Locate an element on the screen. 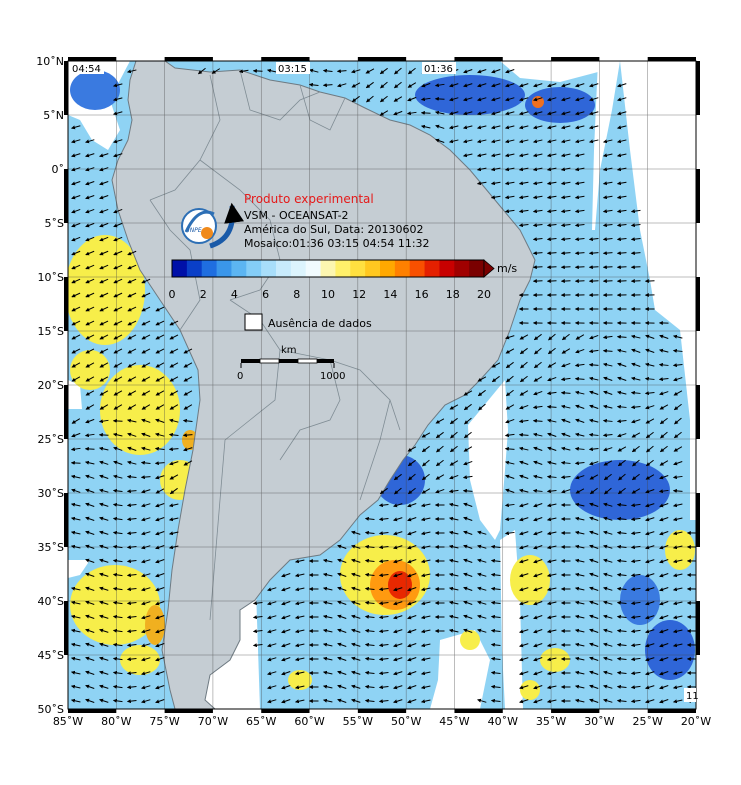 The image size is (741, 785). lat-tick-label: 30˚S is located at coordinates (51, 493).